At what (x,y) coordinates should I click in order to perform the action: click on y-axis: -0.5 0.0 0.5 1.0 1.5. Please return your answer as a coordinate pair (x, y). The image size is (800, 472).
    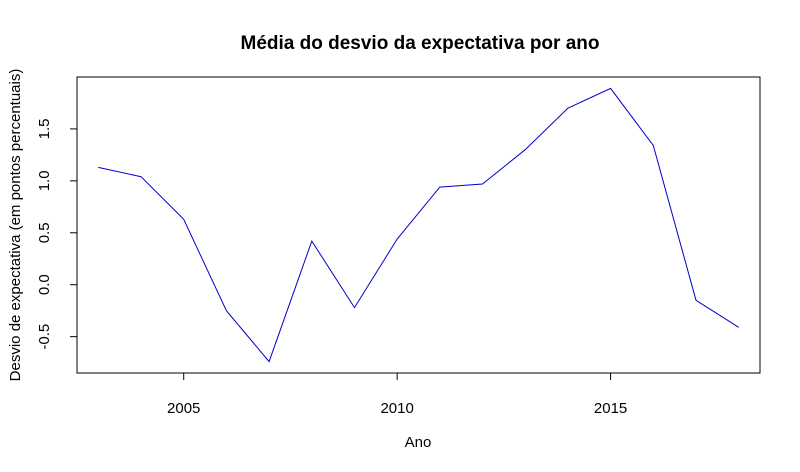
    Looking at the image, I should click on (56, 234).